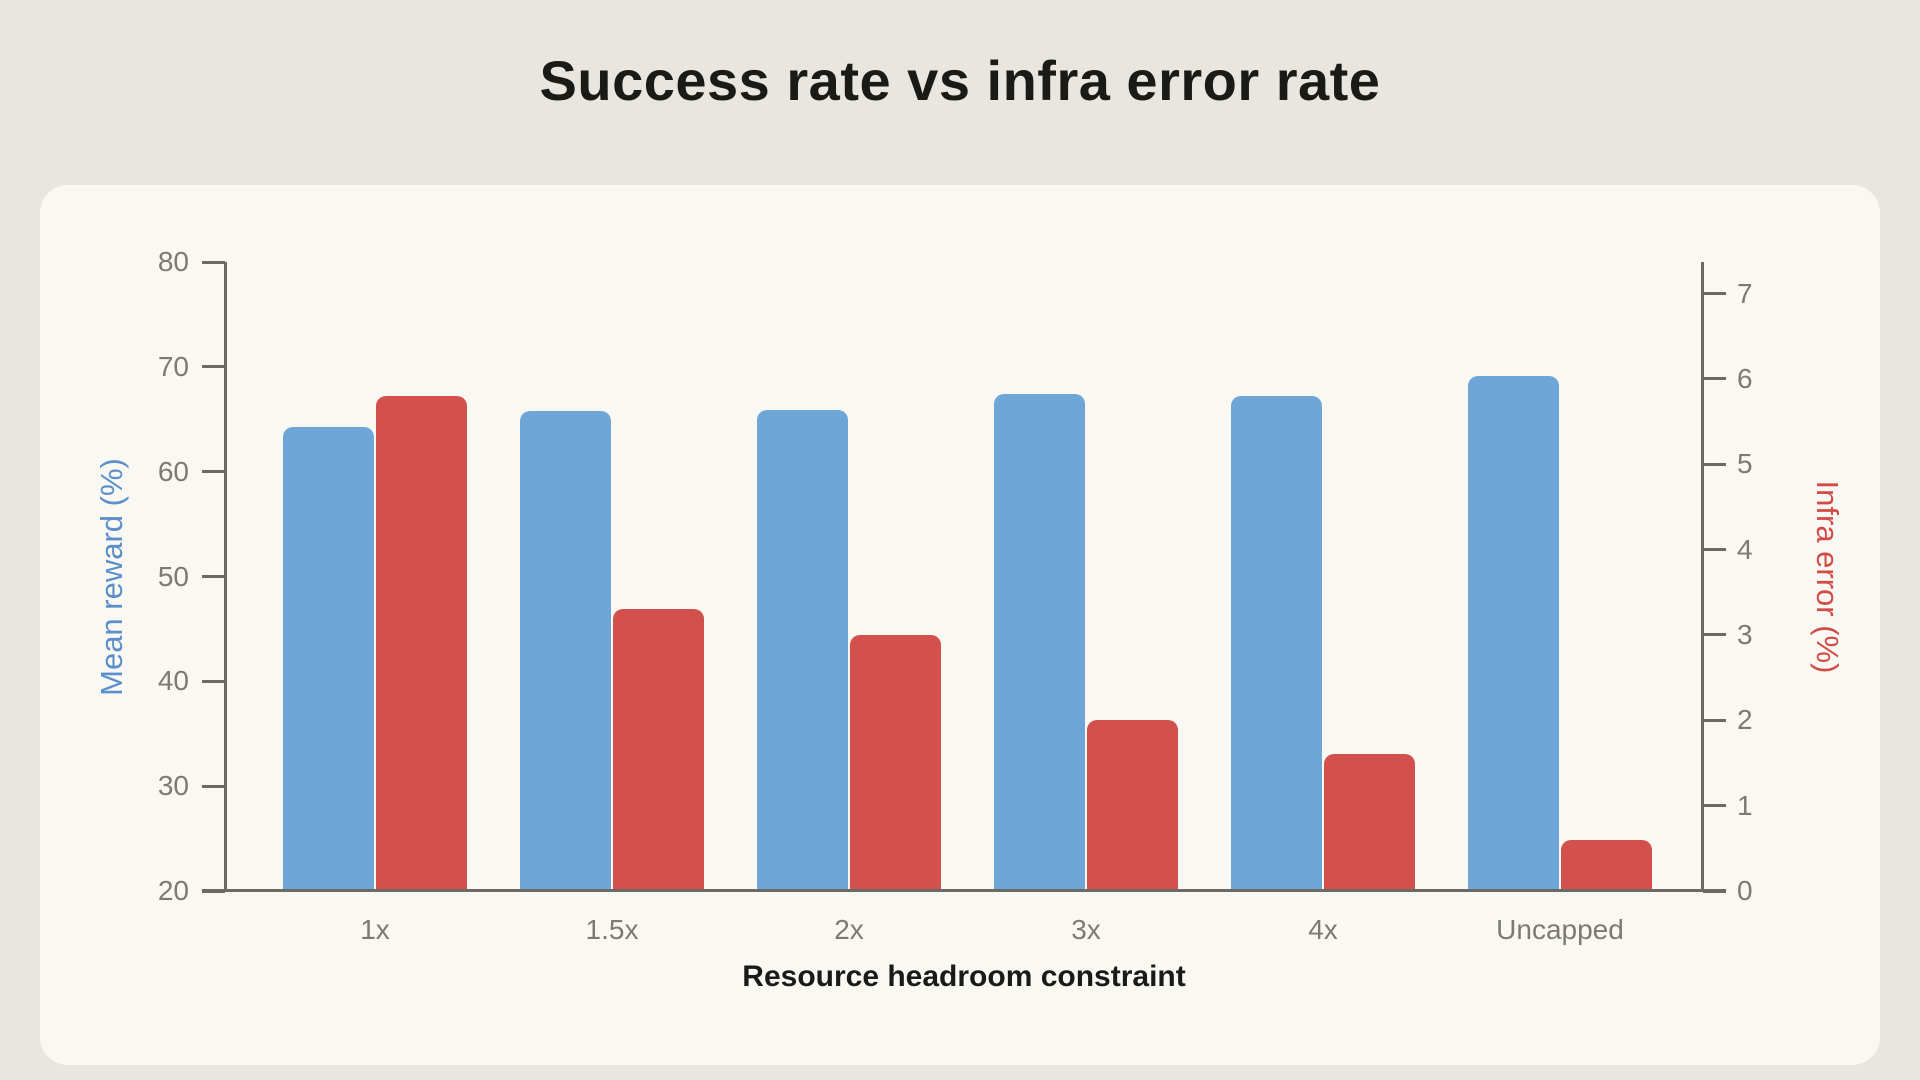 Image resolution: width=1920 pixels, height=1080 pixels. I want to click on left-axis-tick-label: 50, so click(173, 576).